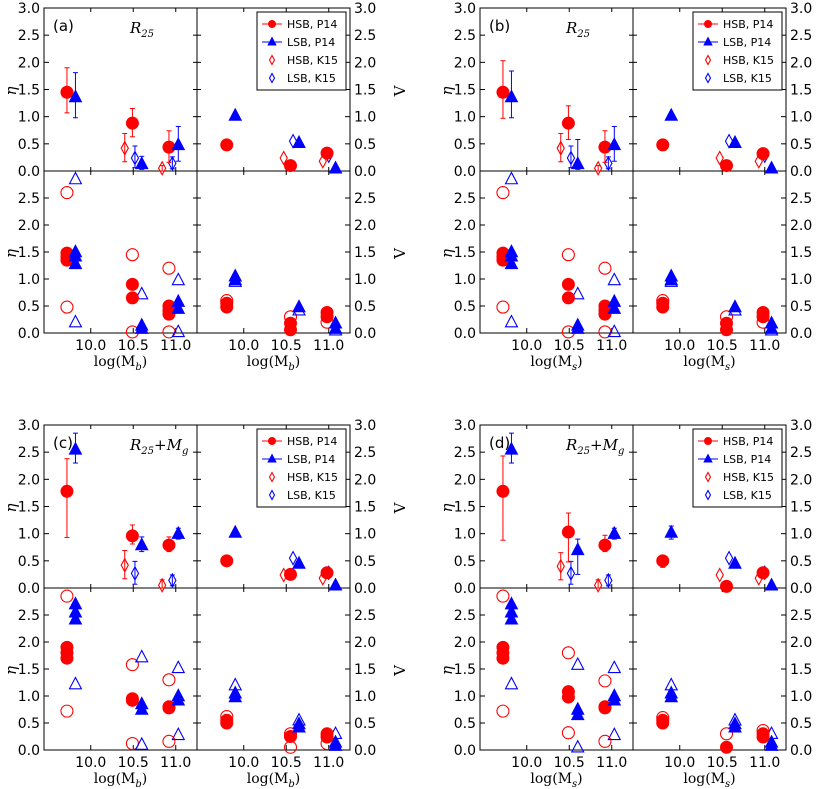  I want to click on ytick-label-left: 0.0, so click(29, 334).